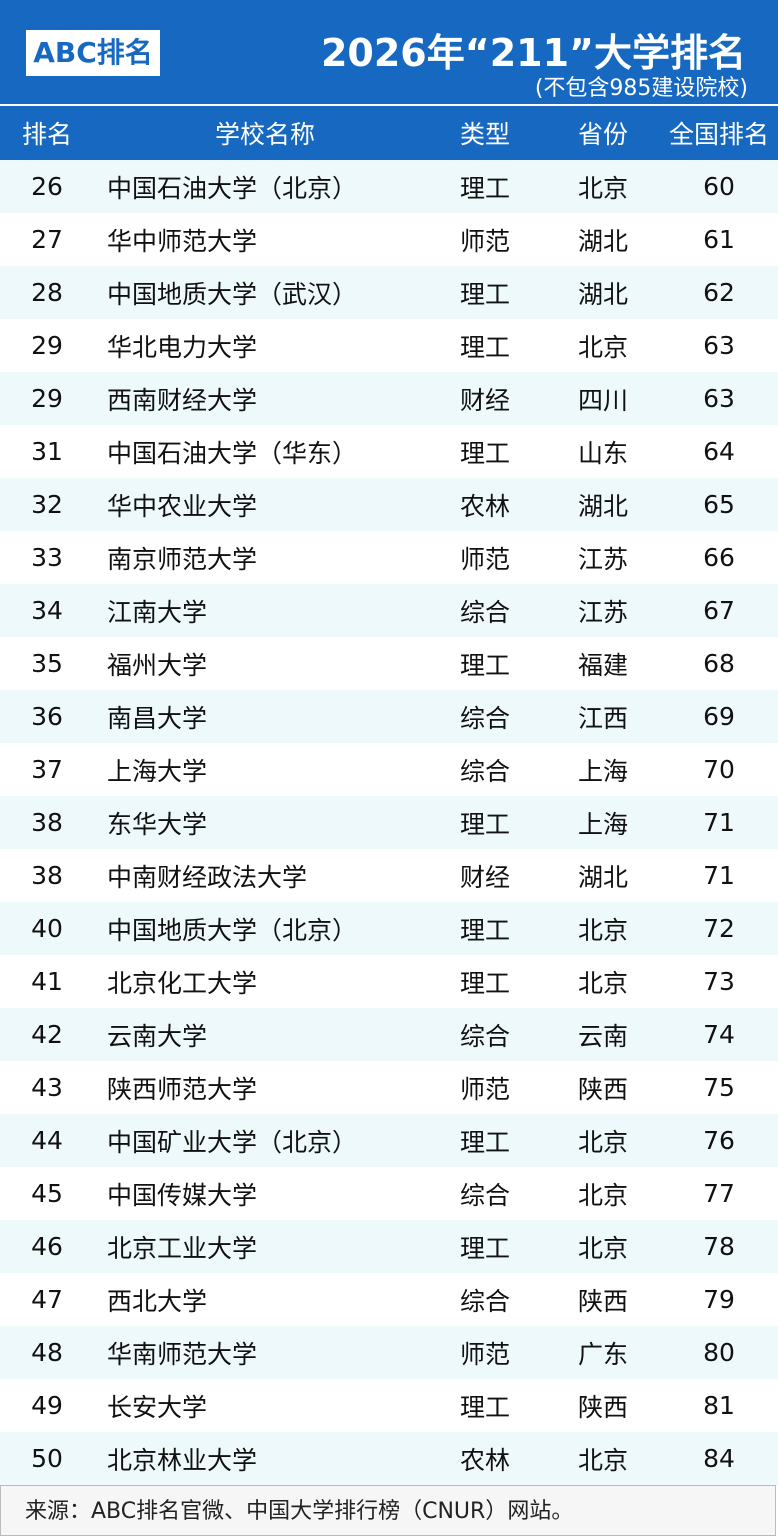  I want to click on school-name: 东华大学, so click(157, 824).